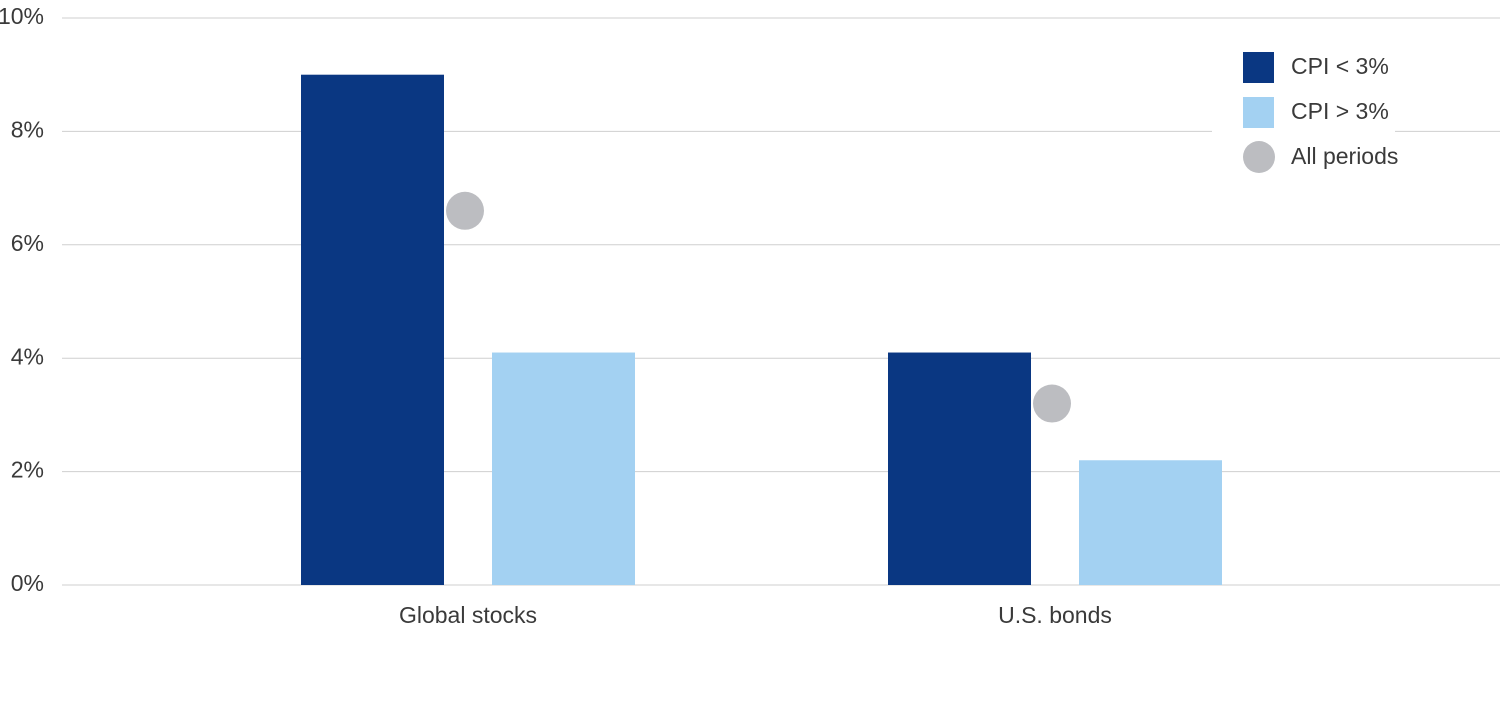 Image resolution: width=1500 pixels, height=705 pixels. What do you see at coordinates (1340, 111) in the screenshot?
I see `legend-label: CPI > 3%` at bounding box center [1340, 111].